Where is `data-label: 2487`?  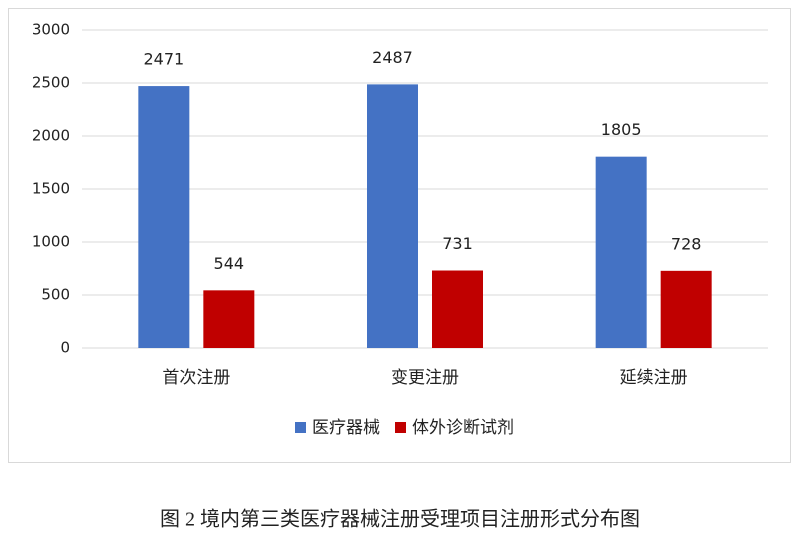
data-label: 2487 is located at coordinates (392, 57).